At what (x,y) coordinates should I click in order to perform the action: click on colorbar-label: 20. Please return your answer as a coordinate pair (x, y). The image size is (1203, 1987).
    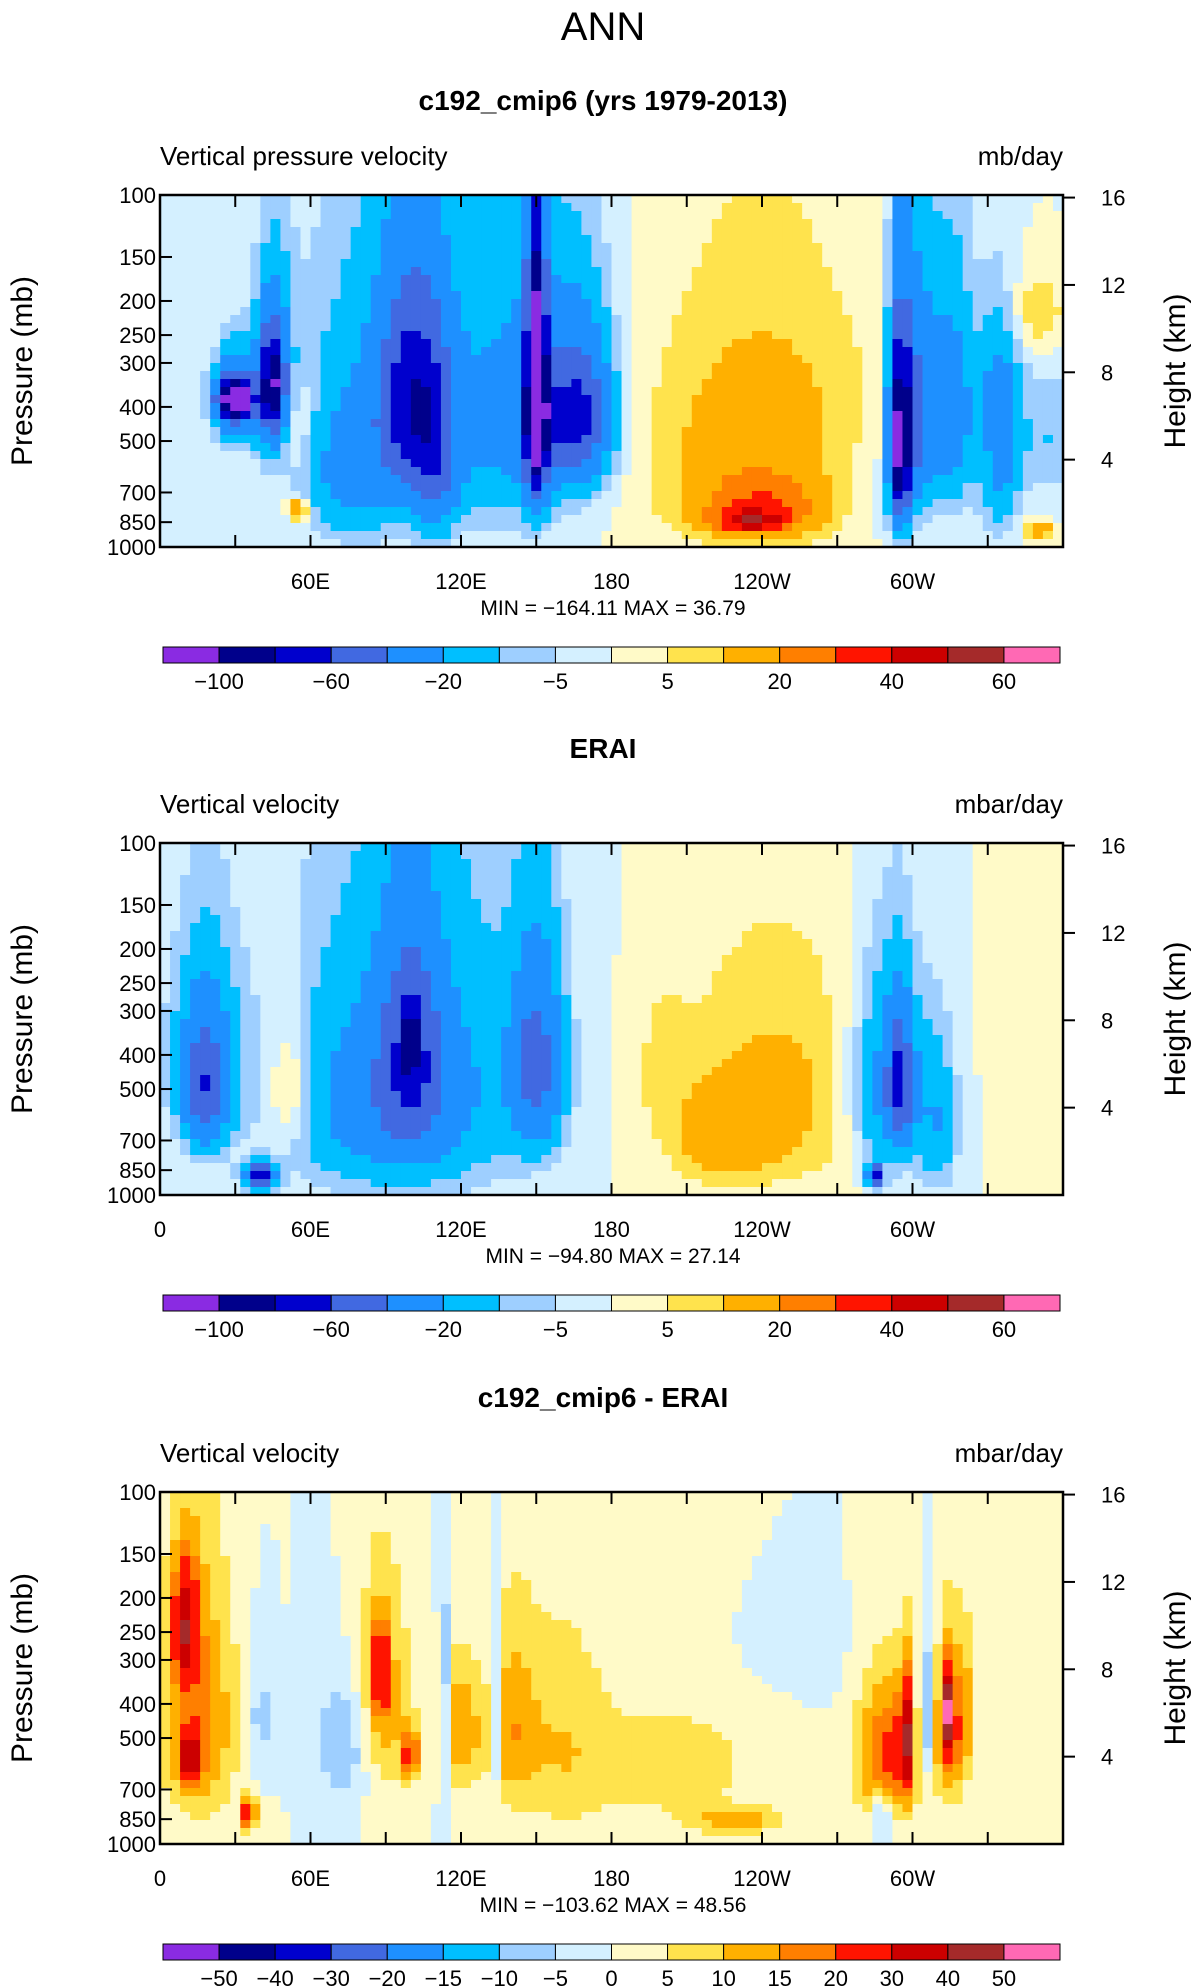
    Looking at the image, I should click on (779, 681).